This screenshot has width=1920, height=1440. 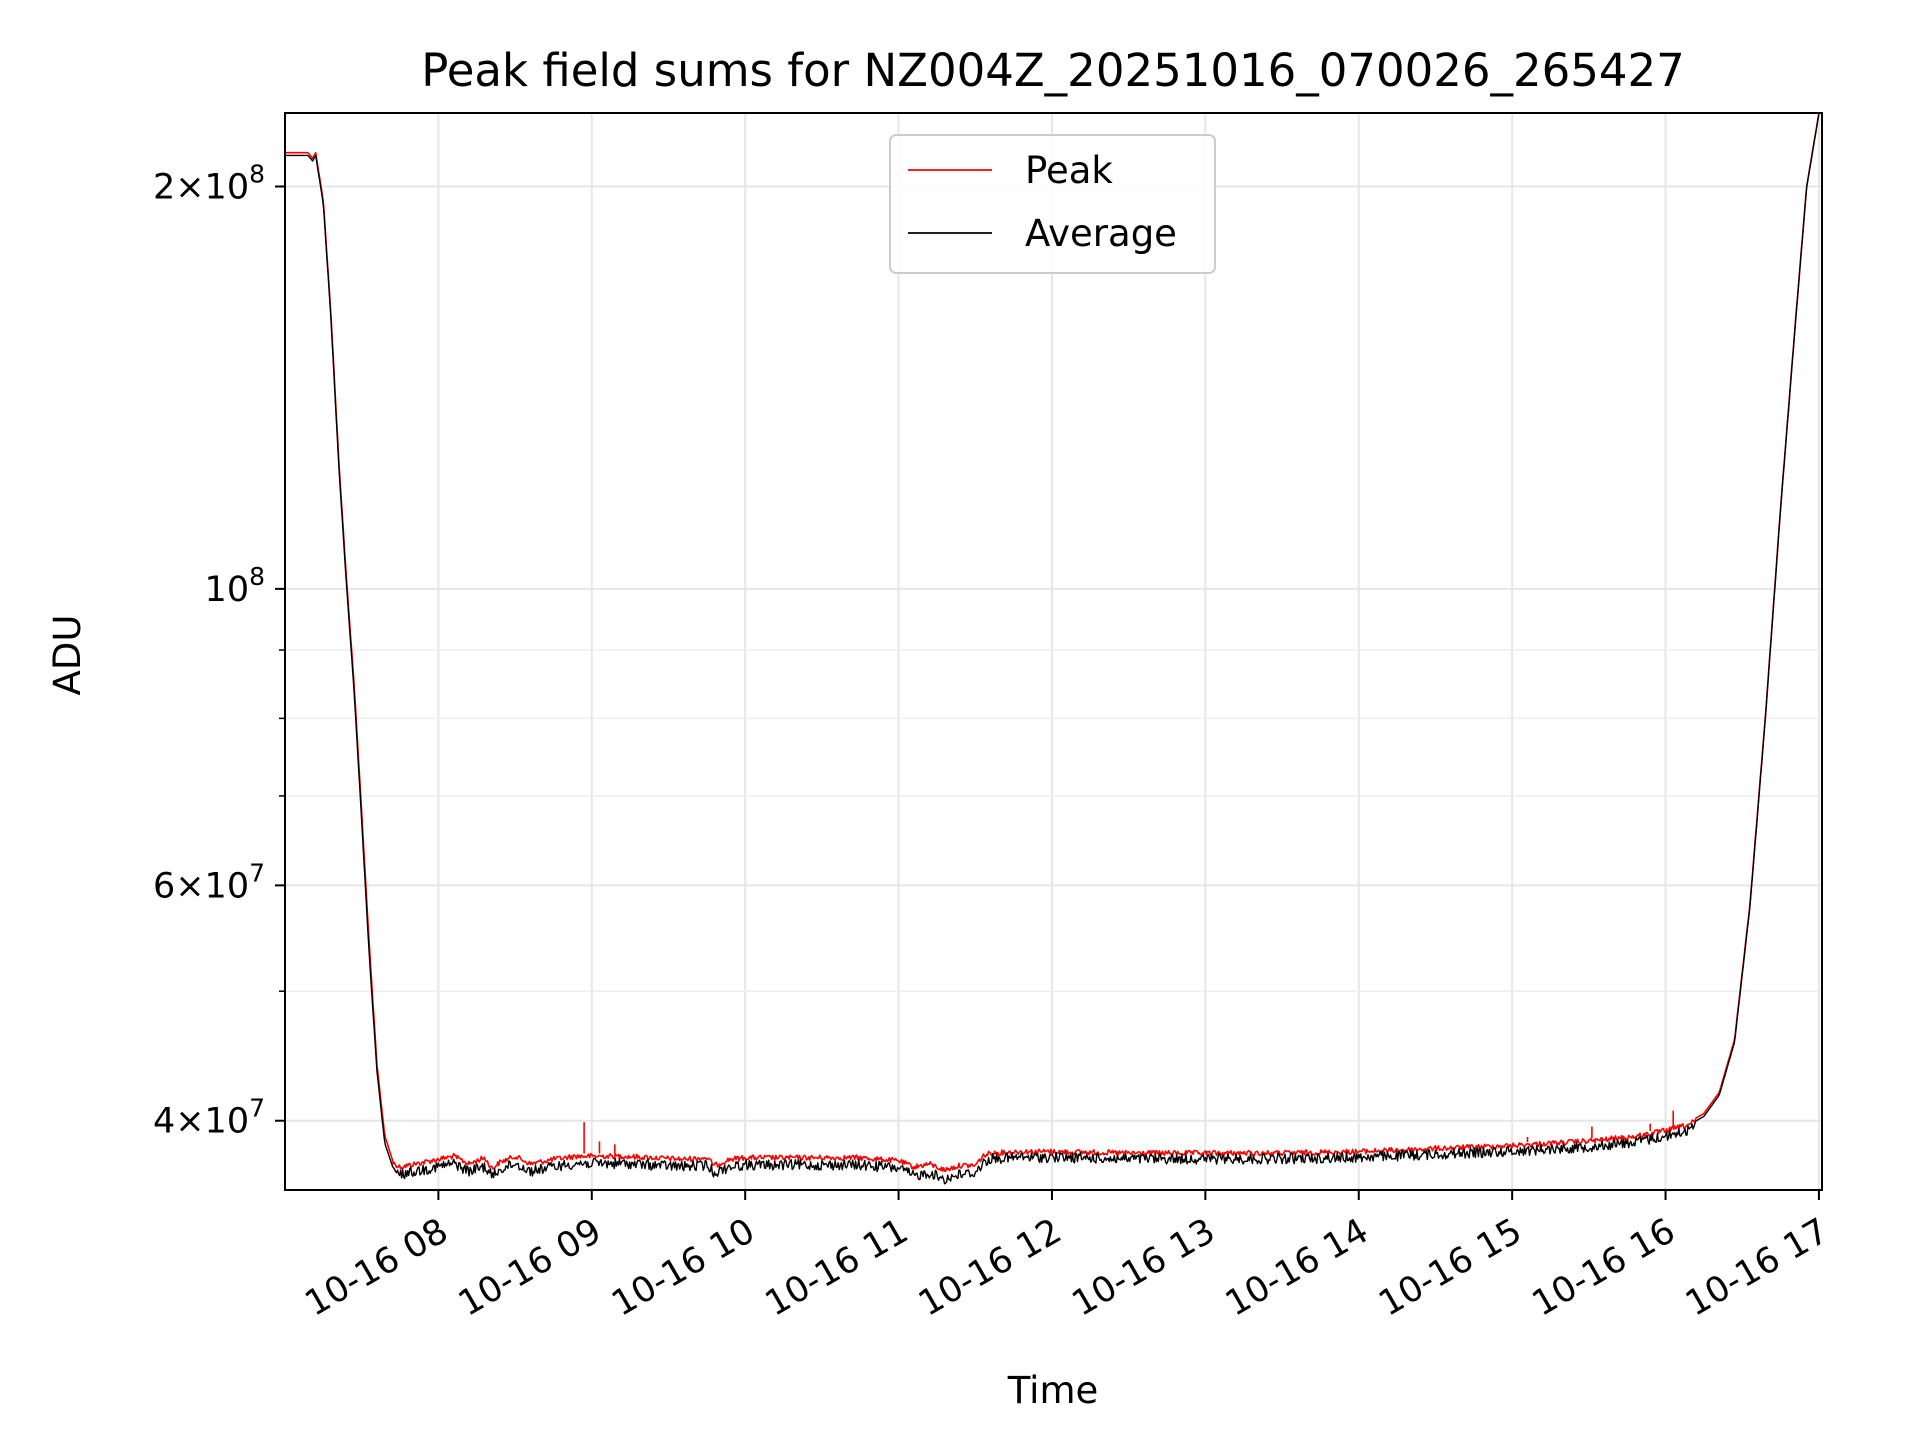 What do you see at coordinates (990, 1267) in the screenshot?
I see `x-tick-label: 10-16 12` at bounding box center [990, 1267].